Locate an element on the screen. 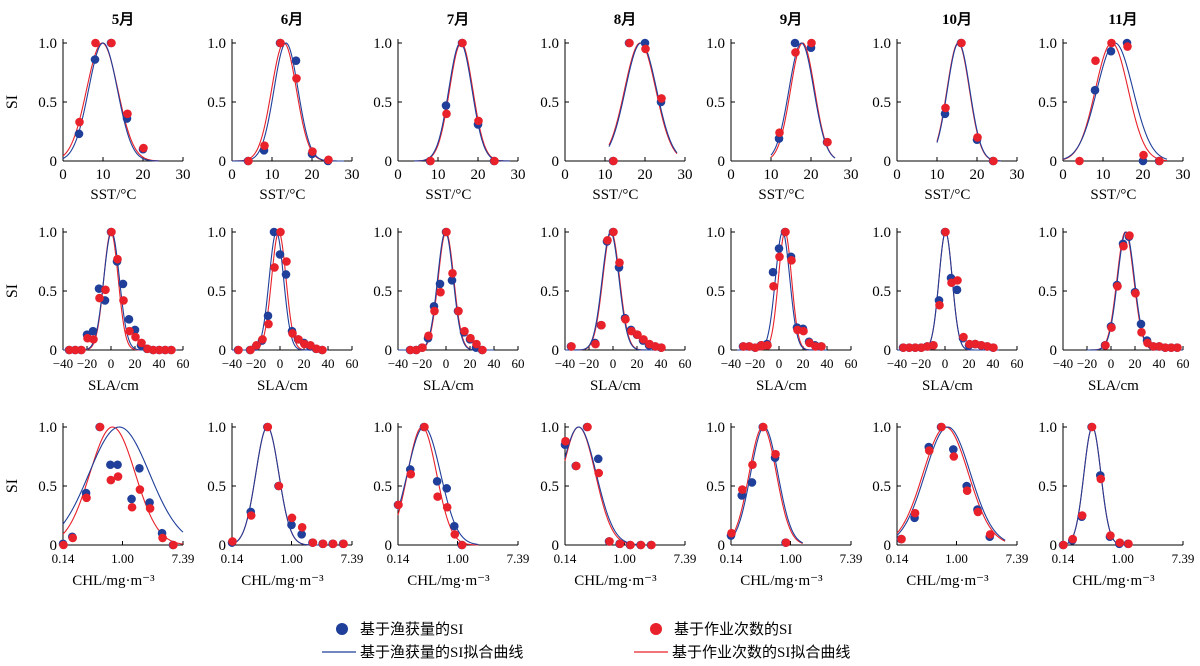 The image size is (1200, 666). panel-sla-3: 0 0.5 1.0 −40 −20 0 20 40 60 SLA/cm is located at coordinates (615, 309).